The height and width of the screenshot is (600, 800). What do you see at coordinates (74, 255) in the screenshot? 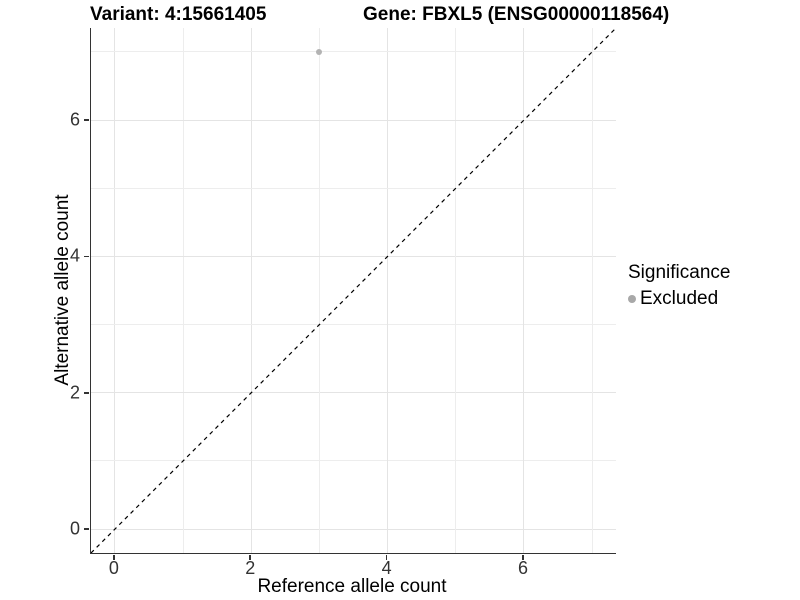
I see `y-tick-label: 4` at bounding box center [74, 255].